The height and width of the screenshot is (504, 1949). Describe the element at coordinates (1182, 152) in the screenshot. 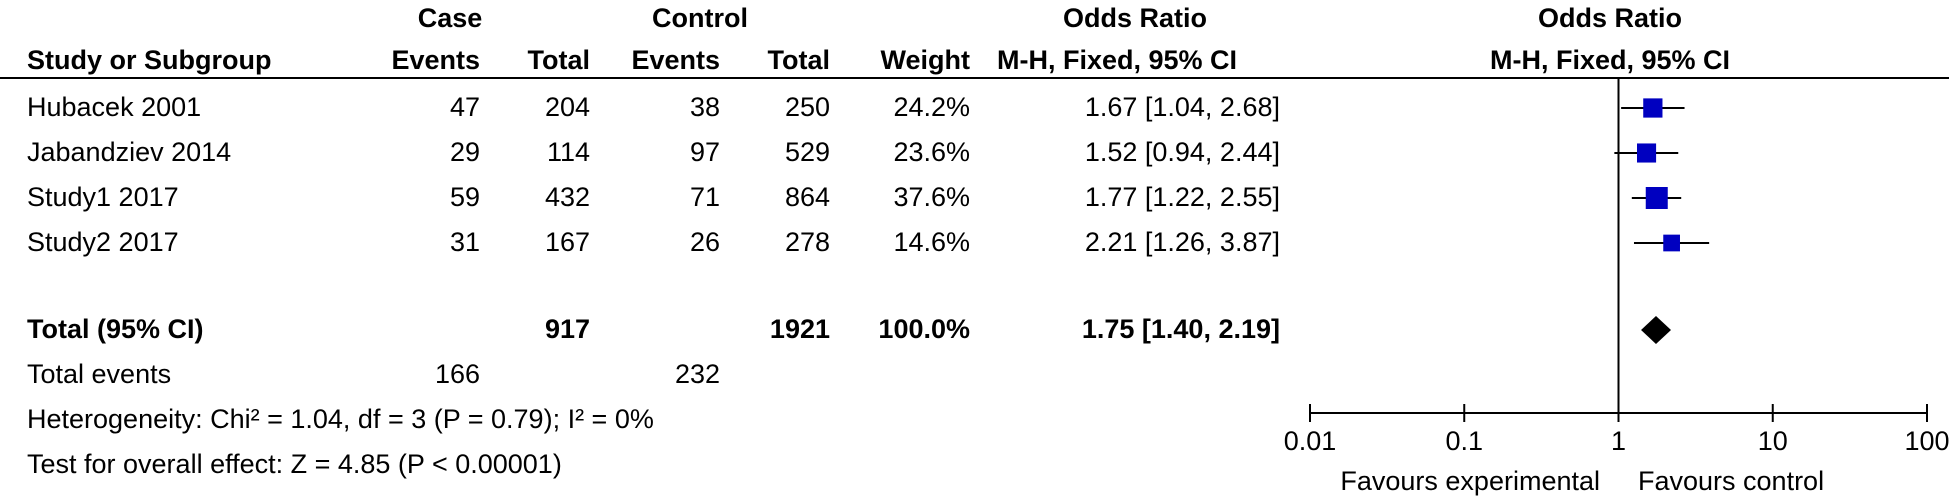

I see `odds-ratio-cell: 1.52 [0.94, 2.44]` at that location.